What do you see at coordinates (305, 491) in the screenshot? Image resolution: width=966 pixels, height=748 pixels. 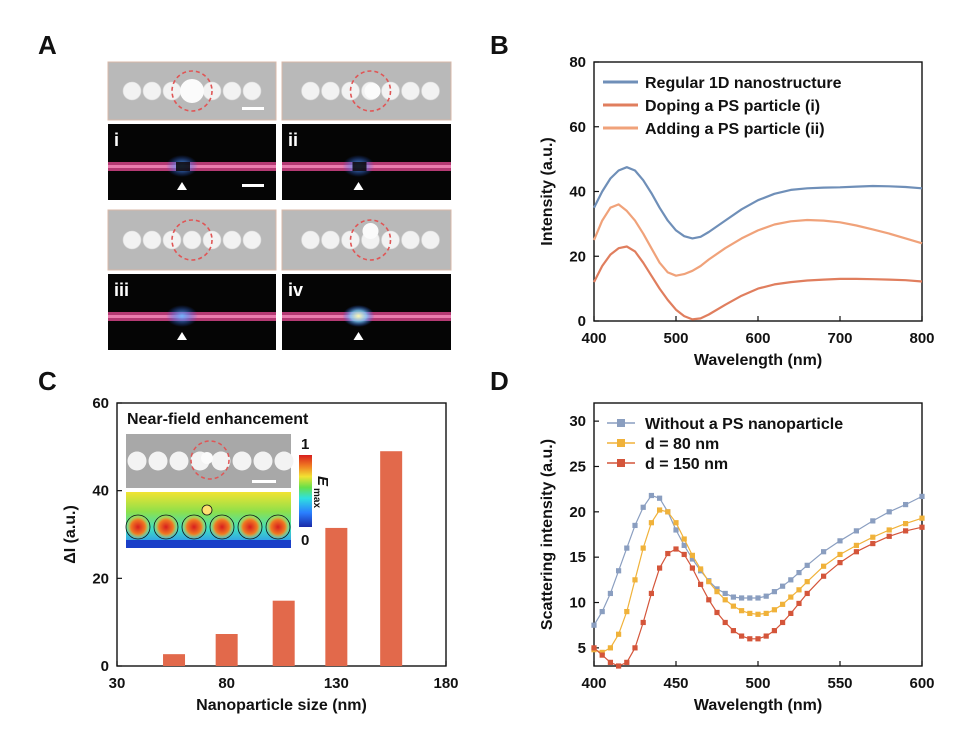 I see `inset-colorbar` at bounding box center [305, 491].